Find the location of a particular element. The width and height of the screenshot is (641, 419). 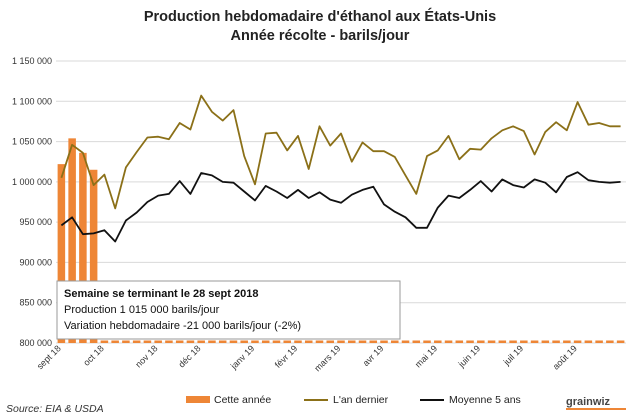

grainwiz-logo: grainwiz is located at coordinates (596, 403).